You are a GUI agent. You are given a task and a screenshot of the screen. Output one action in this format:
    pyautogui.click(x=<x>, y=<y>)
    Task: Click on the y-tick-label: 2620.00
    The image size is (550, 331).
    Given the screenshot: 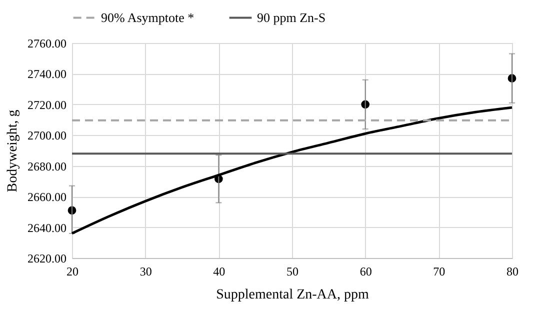 What is the action you would take?
    pyautogui.click(x=47, y=259)
    